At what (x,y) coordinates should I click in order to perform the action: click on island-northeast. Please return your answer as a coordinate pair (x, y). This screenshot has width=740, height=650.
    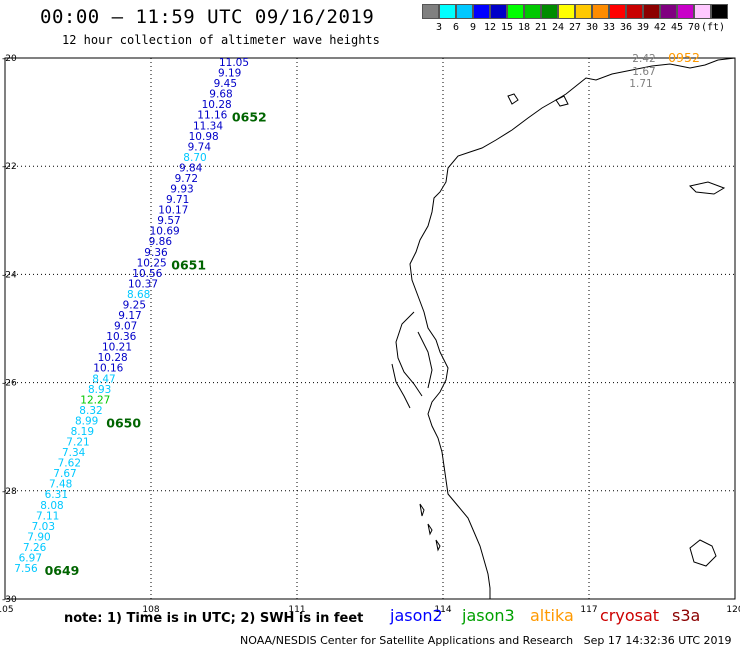
    Looking at the image, I should click on (707, 188).